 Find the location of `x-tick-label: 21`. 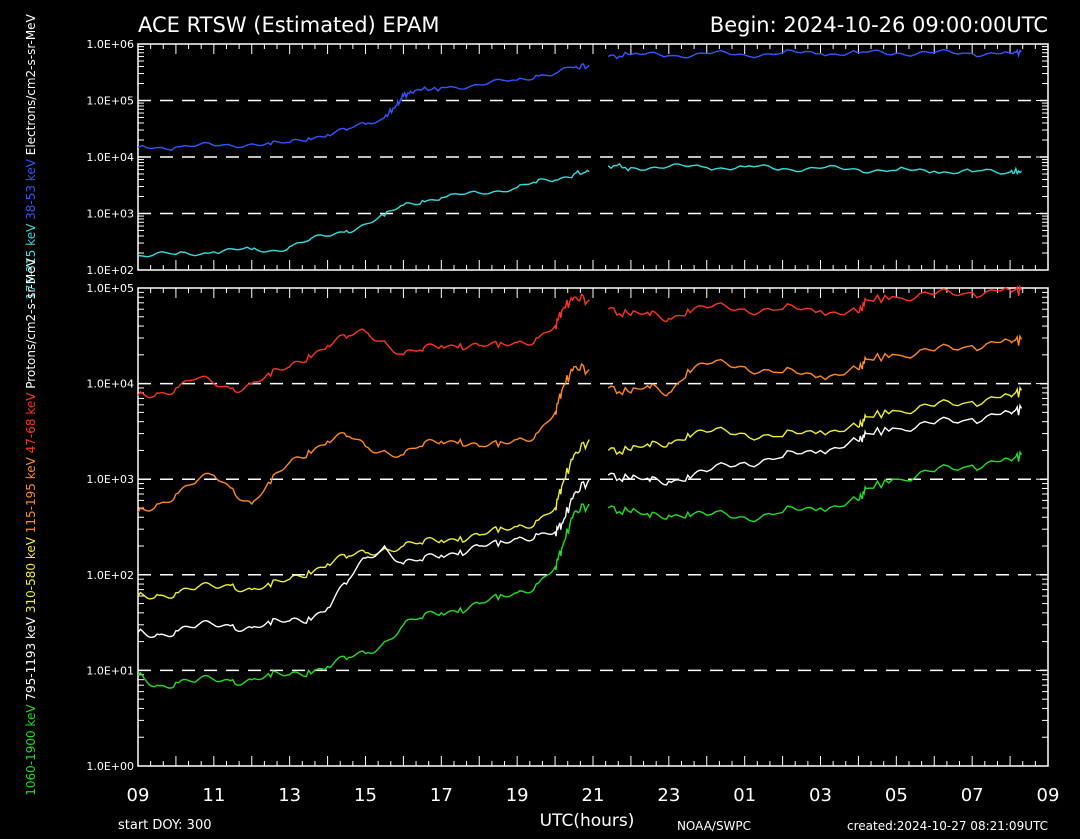

x-tick-label: 21 is located at coordinates (593, 795).